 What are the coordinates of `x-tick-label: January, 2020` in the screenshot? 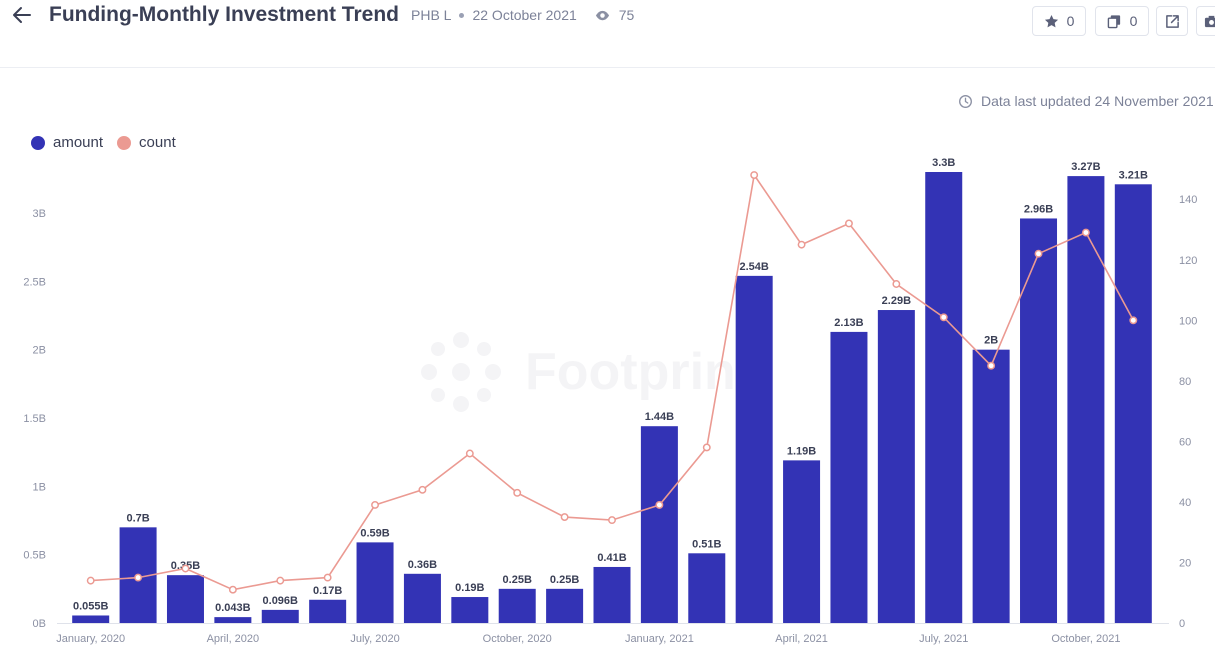 It's located at (90, 639).